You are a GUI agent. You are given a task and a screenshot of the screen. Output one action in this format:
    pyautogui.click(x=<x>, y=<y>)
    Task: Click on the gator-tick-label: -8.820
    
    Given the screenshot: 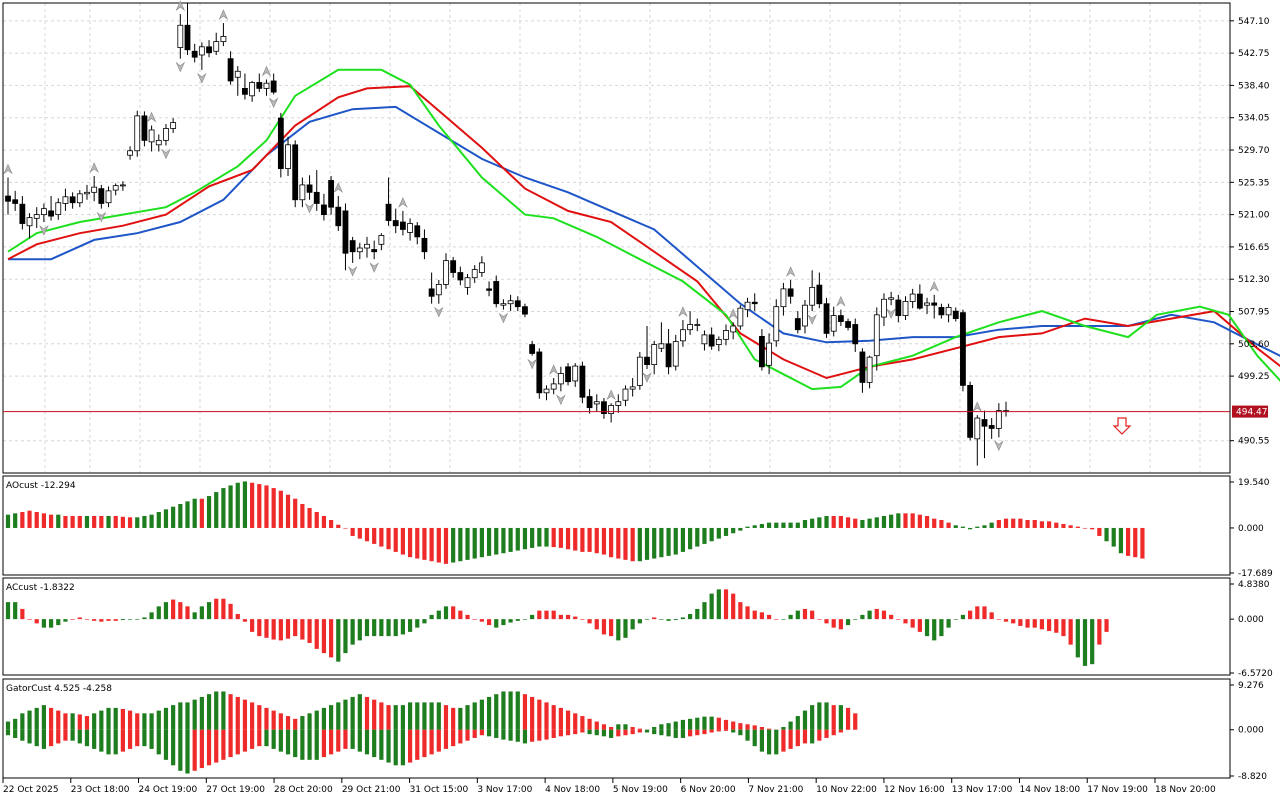 What is the action you would take?
    pyautogui.click(x=1252, y=777)
    